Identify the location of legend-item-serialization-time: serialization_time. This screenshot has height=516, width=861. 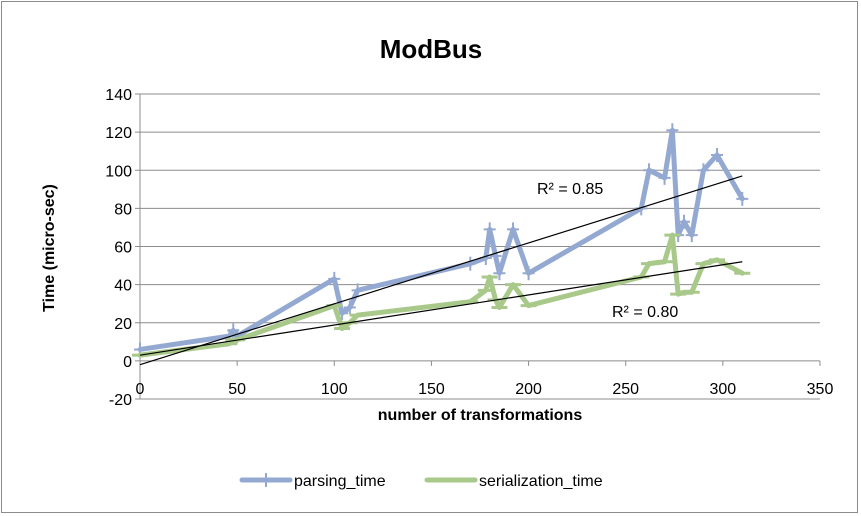
(513, 481).